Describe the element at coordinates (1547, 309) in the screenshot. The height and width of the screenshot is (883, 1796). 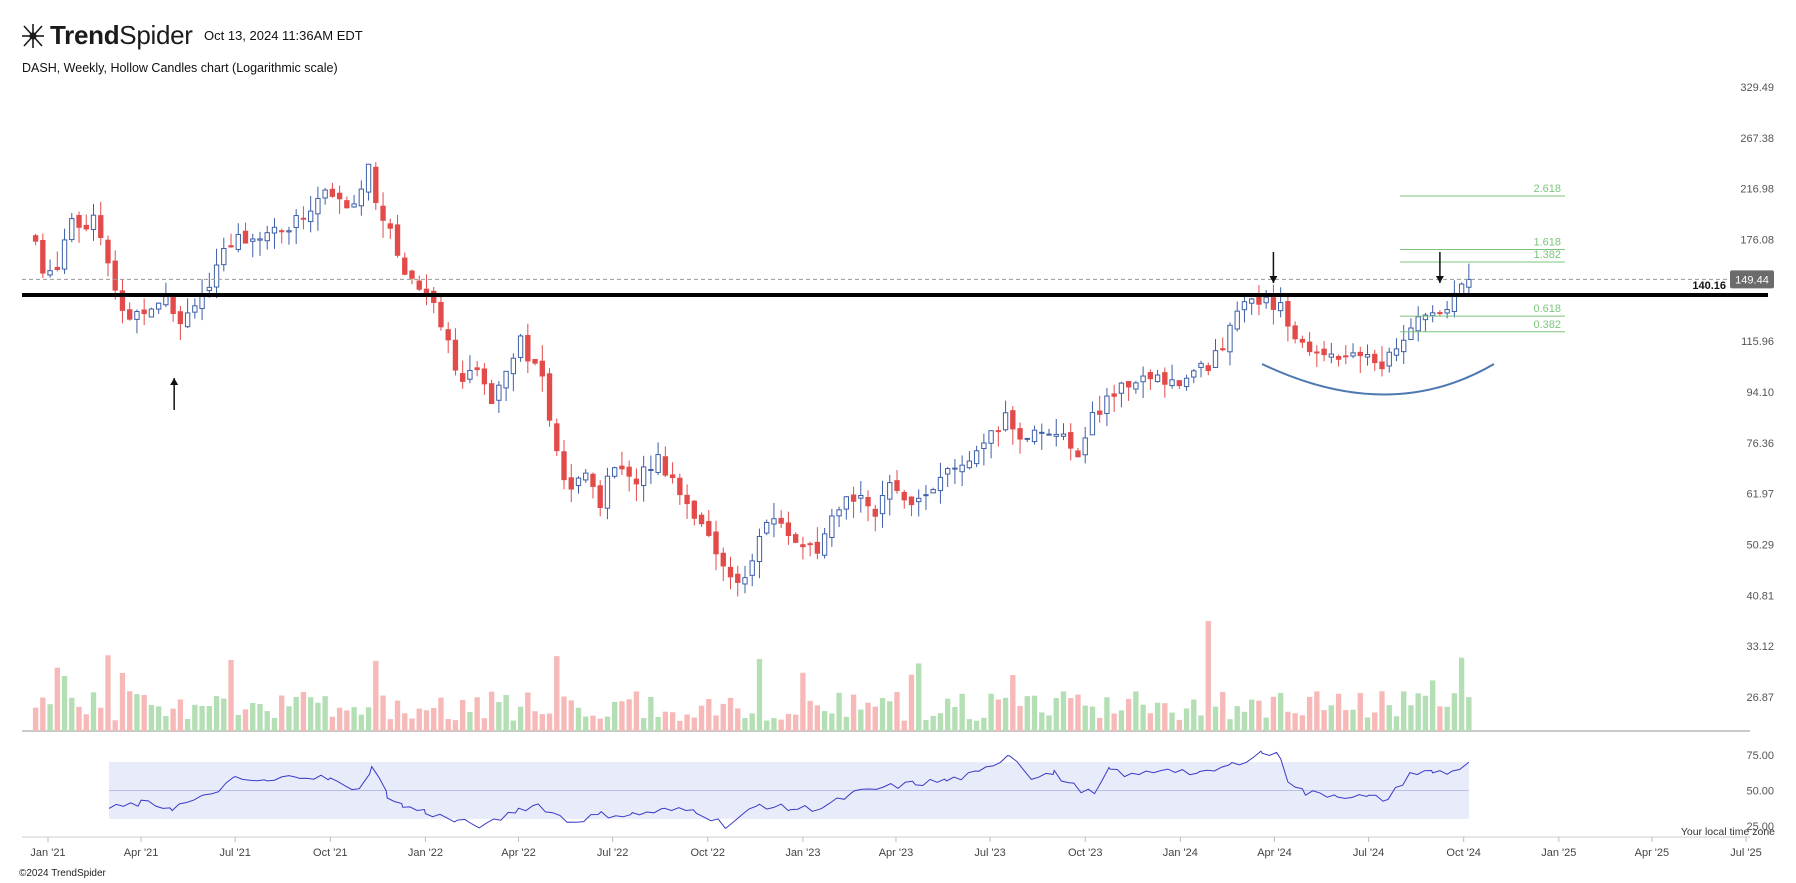
I see `fib-level-label: 0.618` at that location.